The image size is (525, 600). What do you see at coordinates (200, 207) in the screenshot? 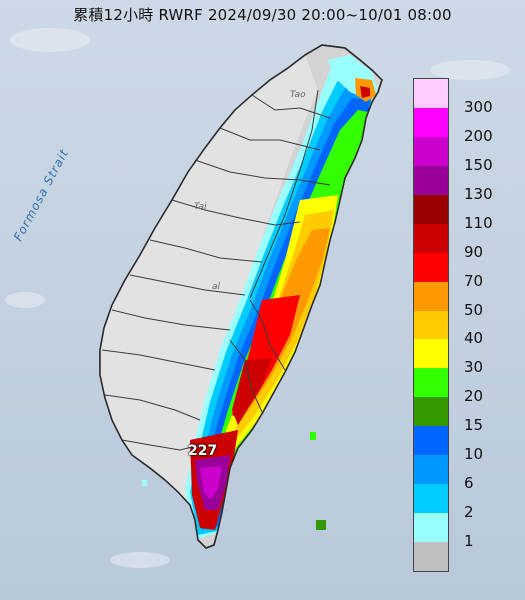
I see `place-label-central: Tai` at bounding box center [200, 207].